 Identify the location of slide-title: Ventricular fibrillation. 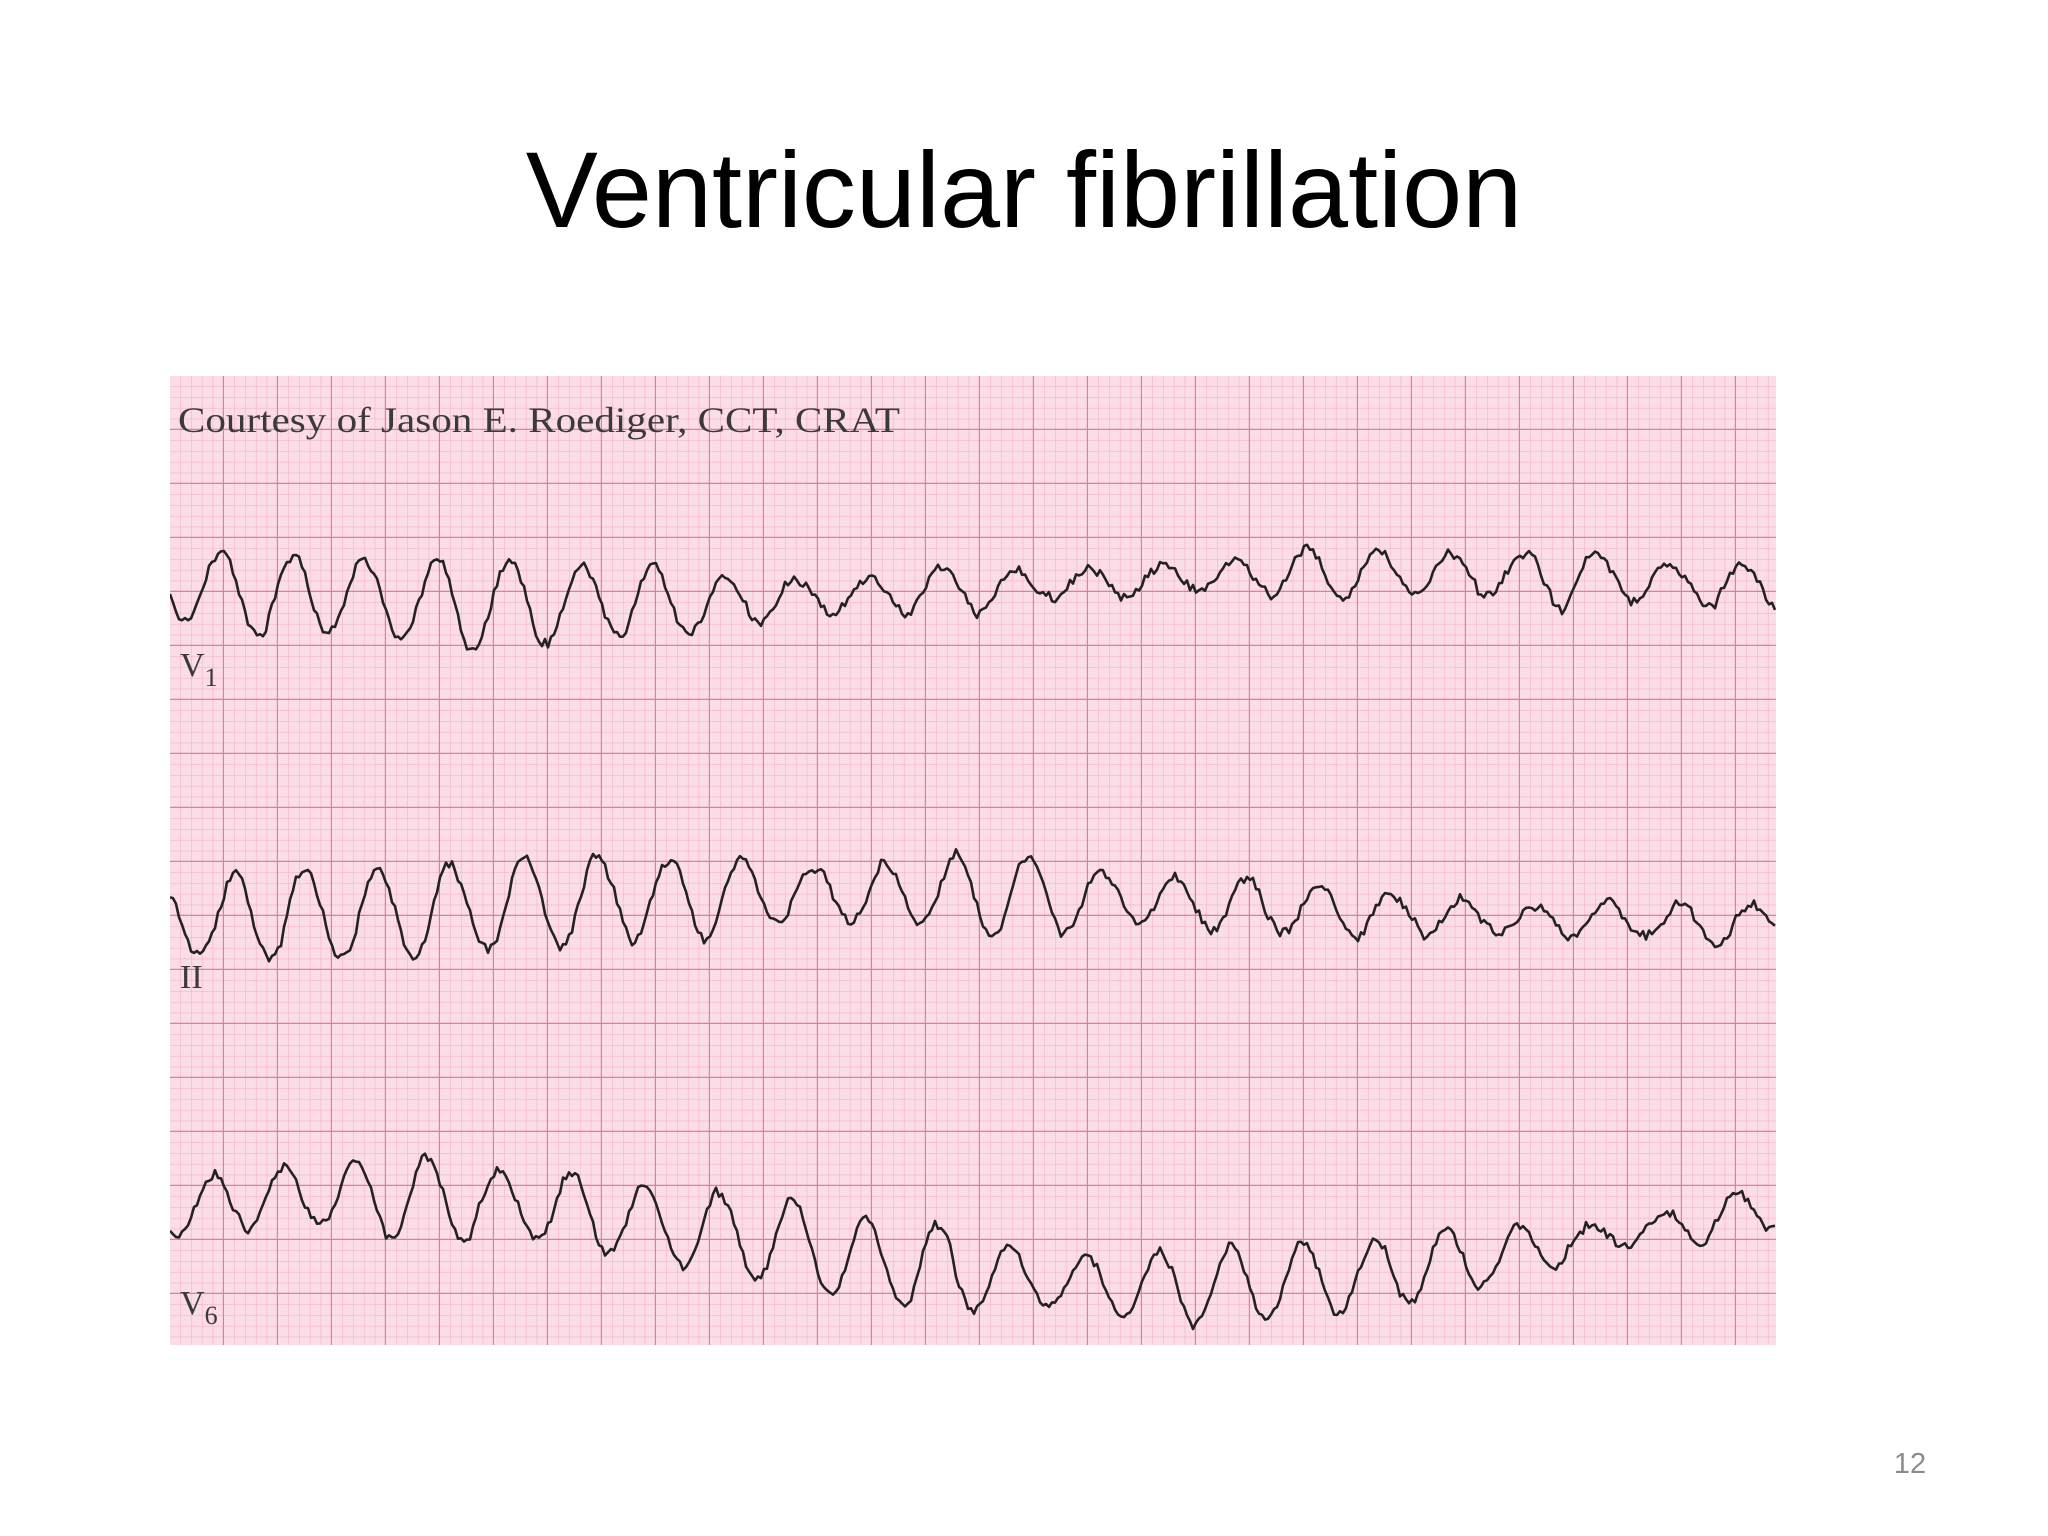
(1024, 189).